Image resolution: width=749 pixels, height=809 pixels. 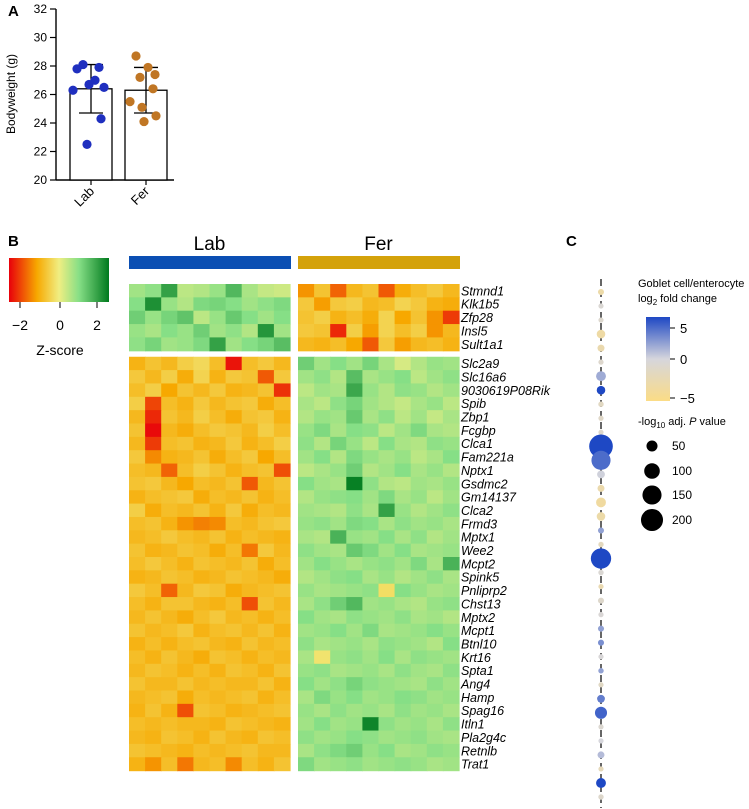 What do you see at coordinates (489, 498) in the screenshot?
I see `gene-label: Gm14137` at bounding box center [489, 498].